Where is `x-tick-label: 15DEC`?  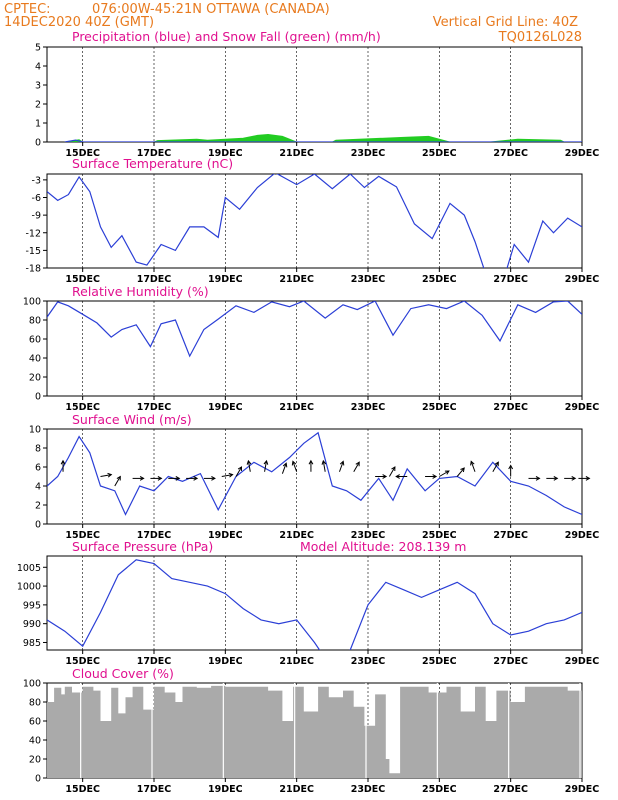
x-tick-label: 15DEC is located at coordinates (82, 661).